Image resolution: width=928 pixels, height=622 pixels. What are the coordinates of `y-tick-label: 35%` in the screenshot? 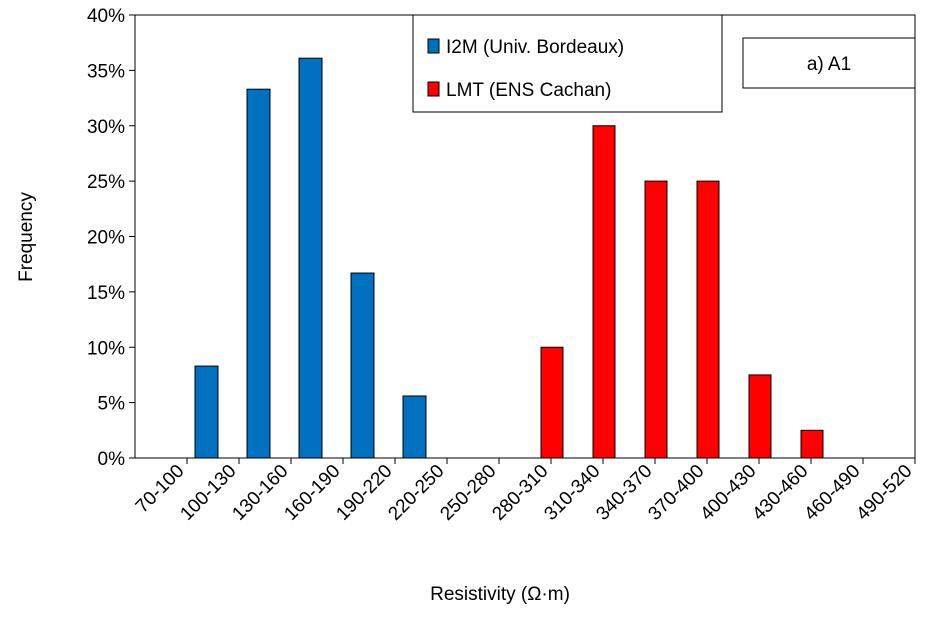 It's located at (106, 71).